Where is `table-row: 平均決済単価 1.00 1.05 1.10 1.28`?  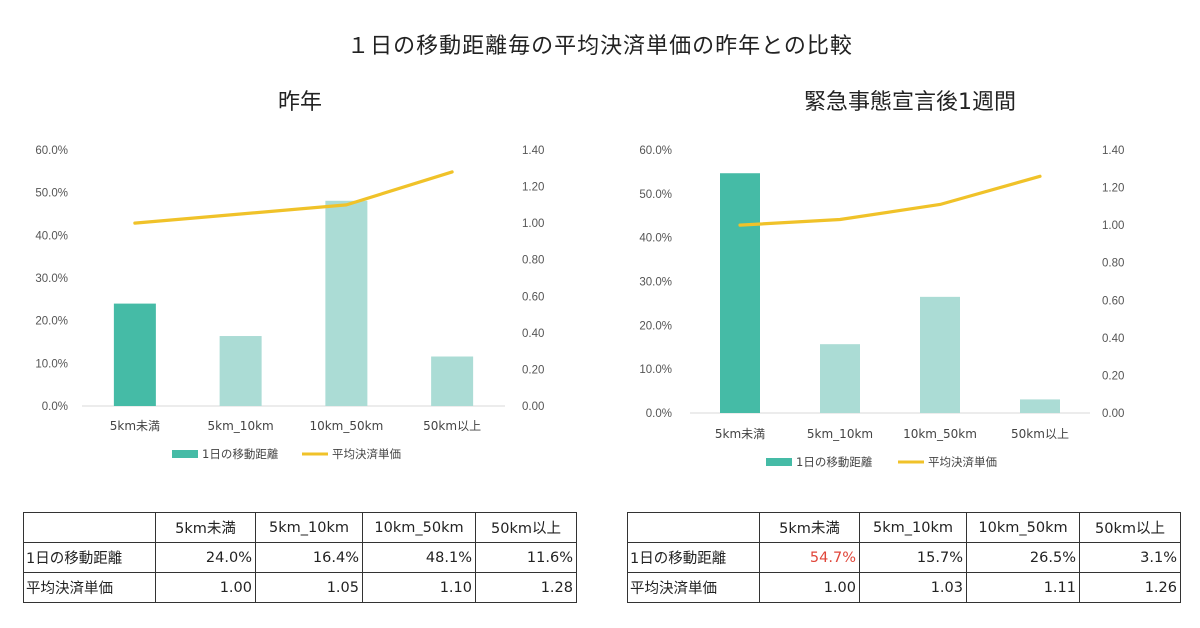 table-row: 平均決済単価 1.00 1.05 1.10 1.28 is located at coordinates (300, 587).